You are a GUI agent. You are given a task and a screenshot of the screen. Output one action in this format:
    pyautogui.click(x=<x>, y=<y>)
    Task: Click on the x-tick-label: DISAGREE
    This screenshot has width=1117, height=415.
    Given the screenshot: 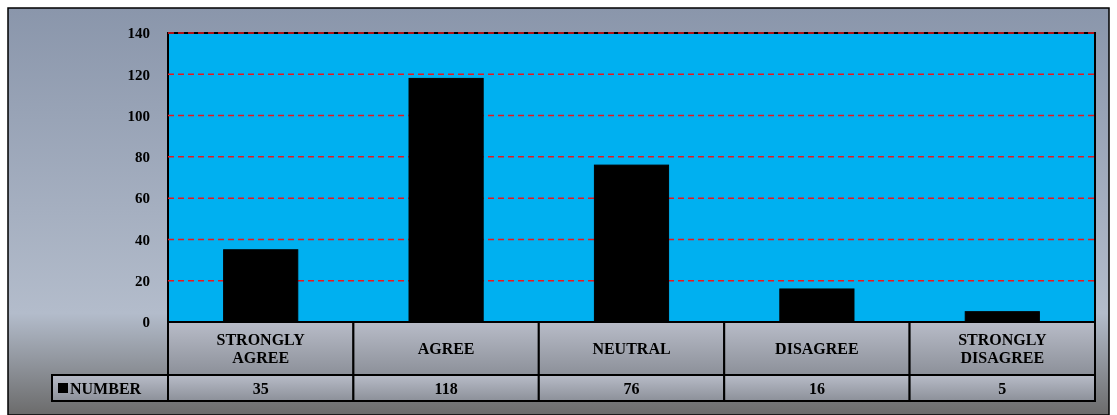 What is the action you would take?
    pyautogui.click(x=817, y=349)
    